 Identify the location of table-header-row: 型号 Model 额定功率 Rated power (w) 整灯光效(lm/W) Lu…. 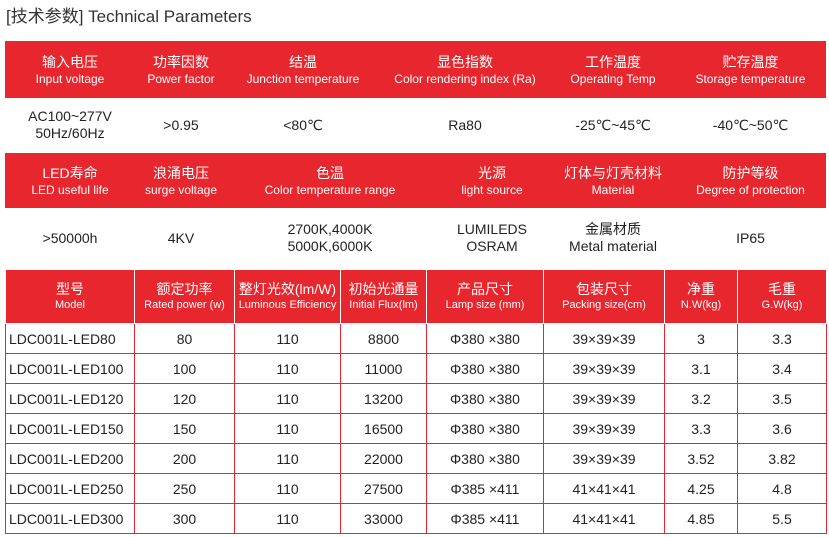
(416, 296).